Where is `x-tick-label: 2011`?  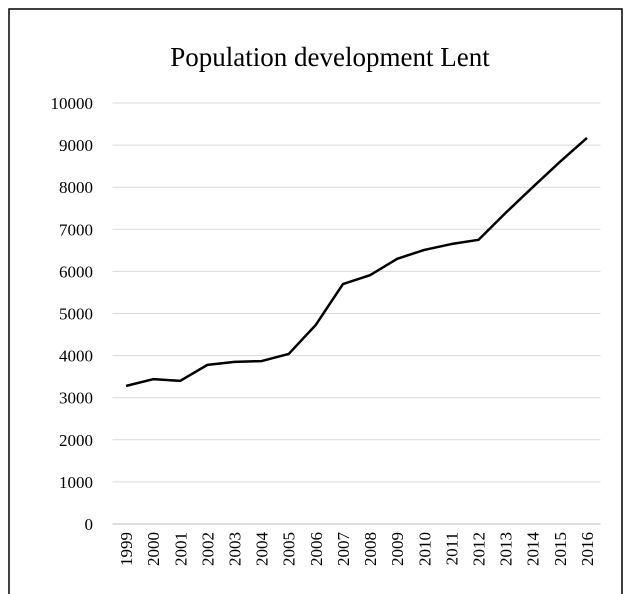 x-tick-label: 2011 is located at coordinates (451, 548).